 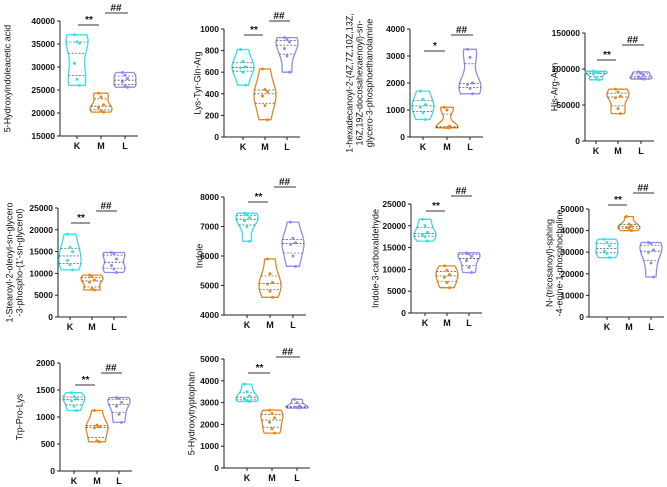 I want to click on y-tick-label: 1000, so click(x=209, y=29).